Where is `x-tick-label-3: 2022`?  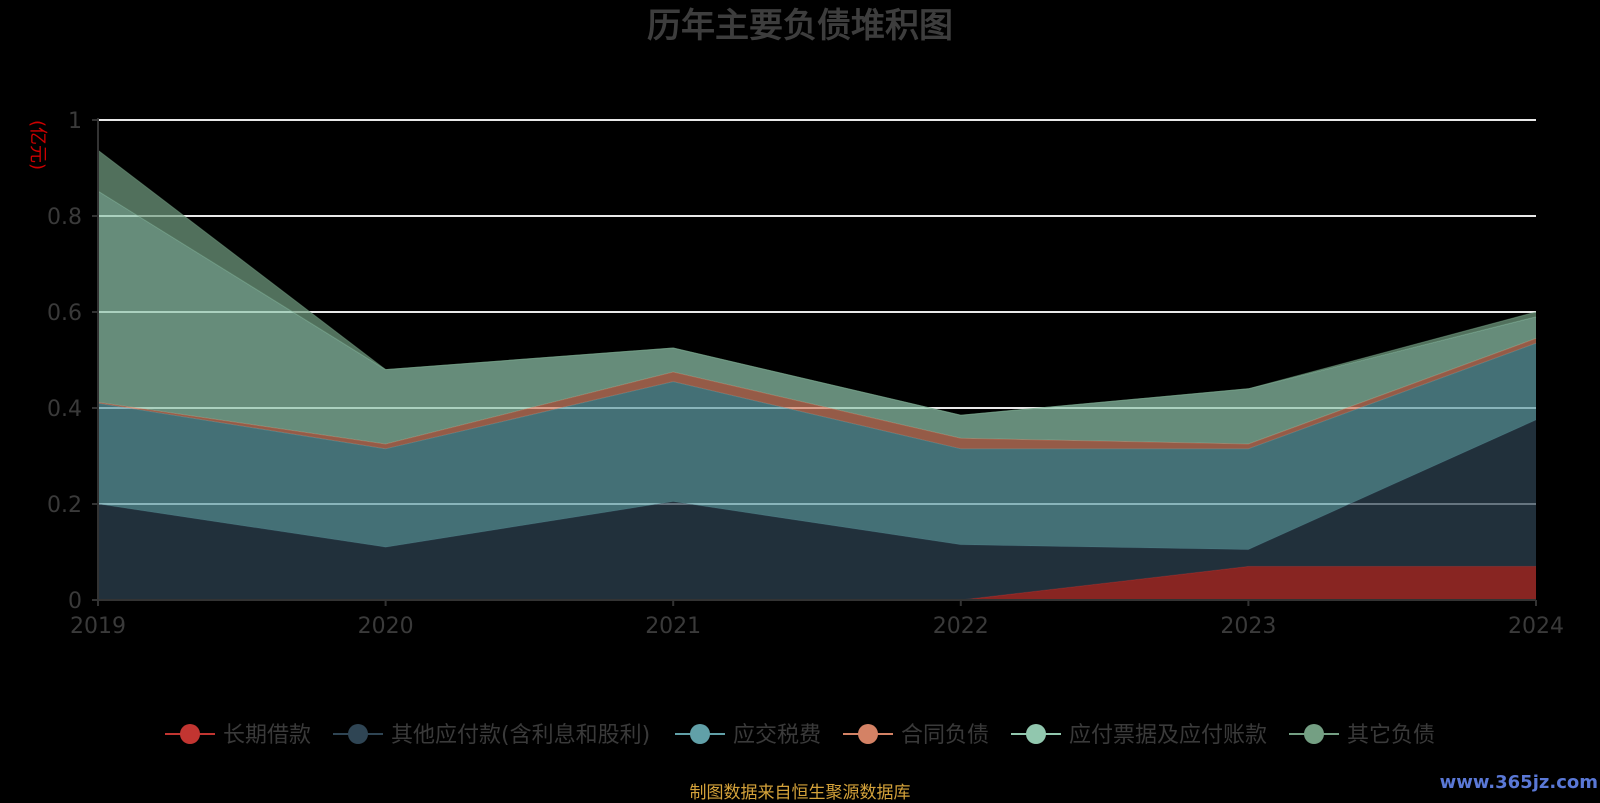
x-tick-label-3: 2022 is located at coordinates (961, 626).